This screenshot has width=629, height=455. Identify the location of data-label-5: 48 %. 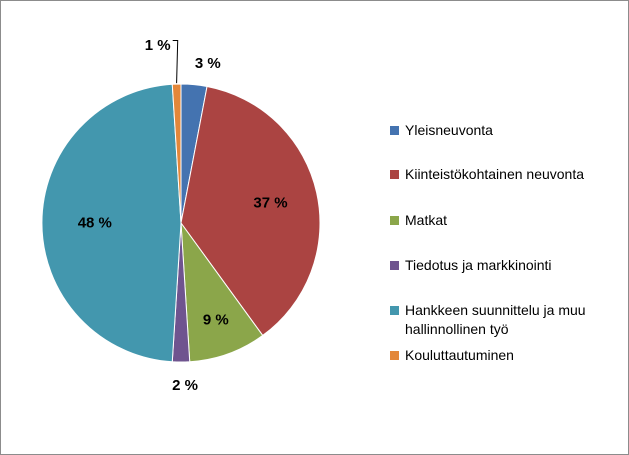
(95, 223).